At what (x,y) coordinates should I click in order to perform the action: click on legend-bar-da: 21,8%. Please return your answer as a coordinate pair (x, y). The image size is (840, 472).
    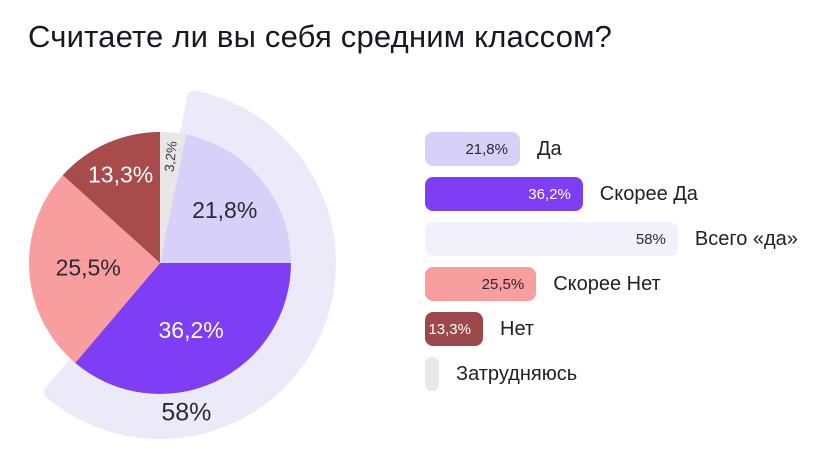
    Looking at the image, I should click on (472, 149).